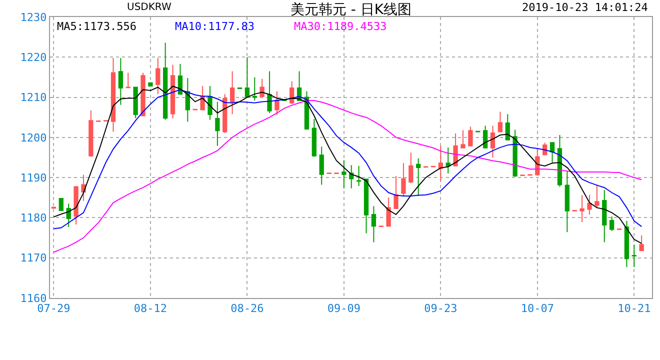  What do you see at coordinates (214, 26) in the screenshot?
I see `text: MA10:1177.83` at bounding box center [214, 26].